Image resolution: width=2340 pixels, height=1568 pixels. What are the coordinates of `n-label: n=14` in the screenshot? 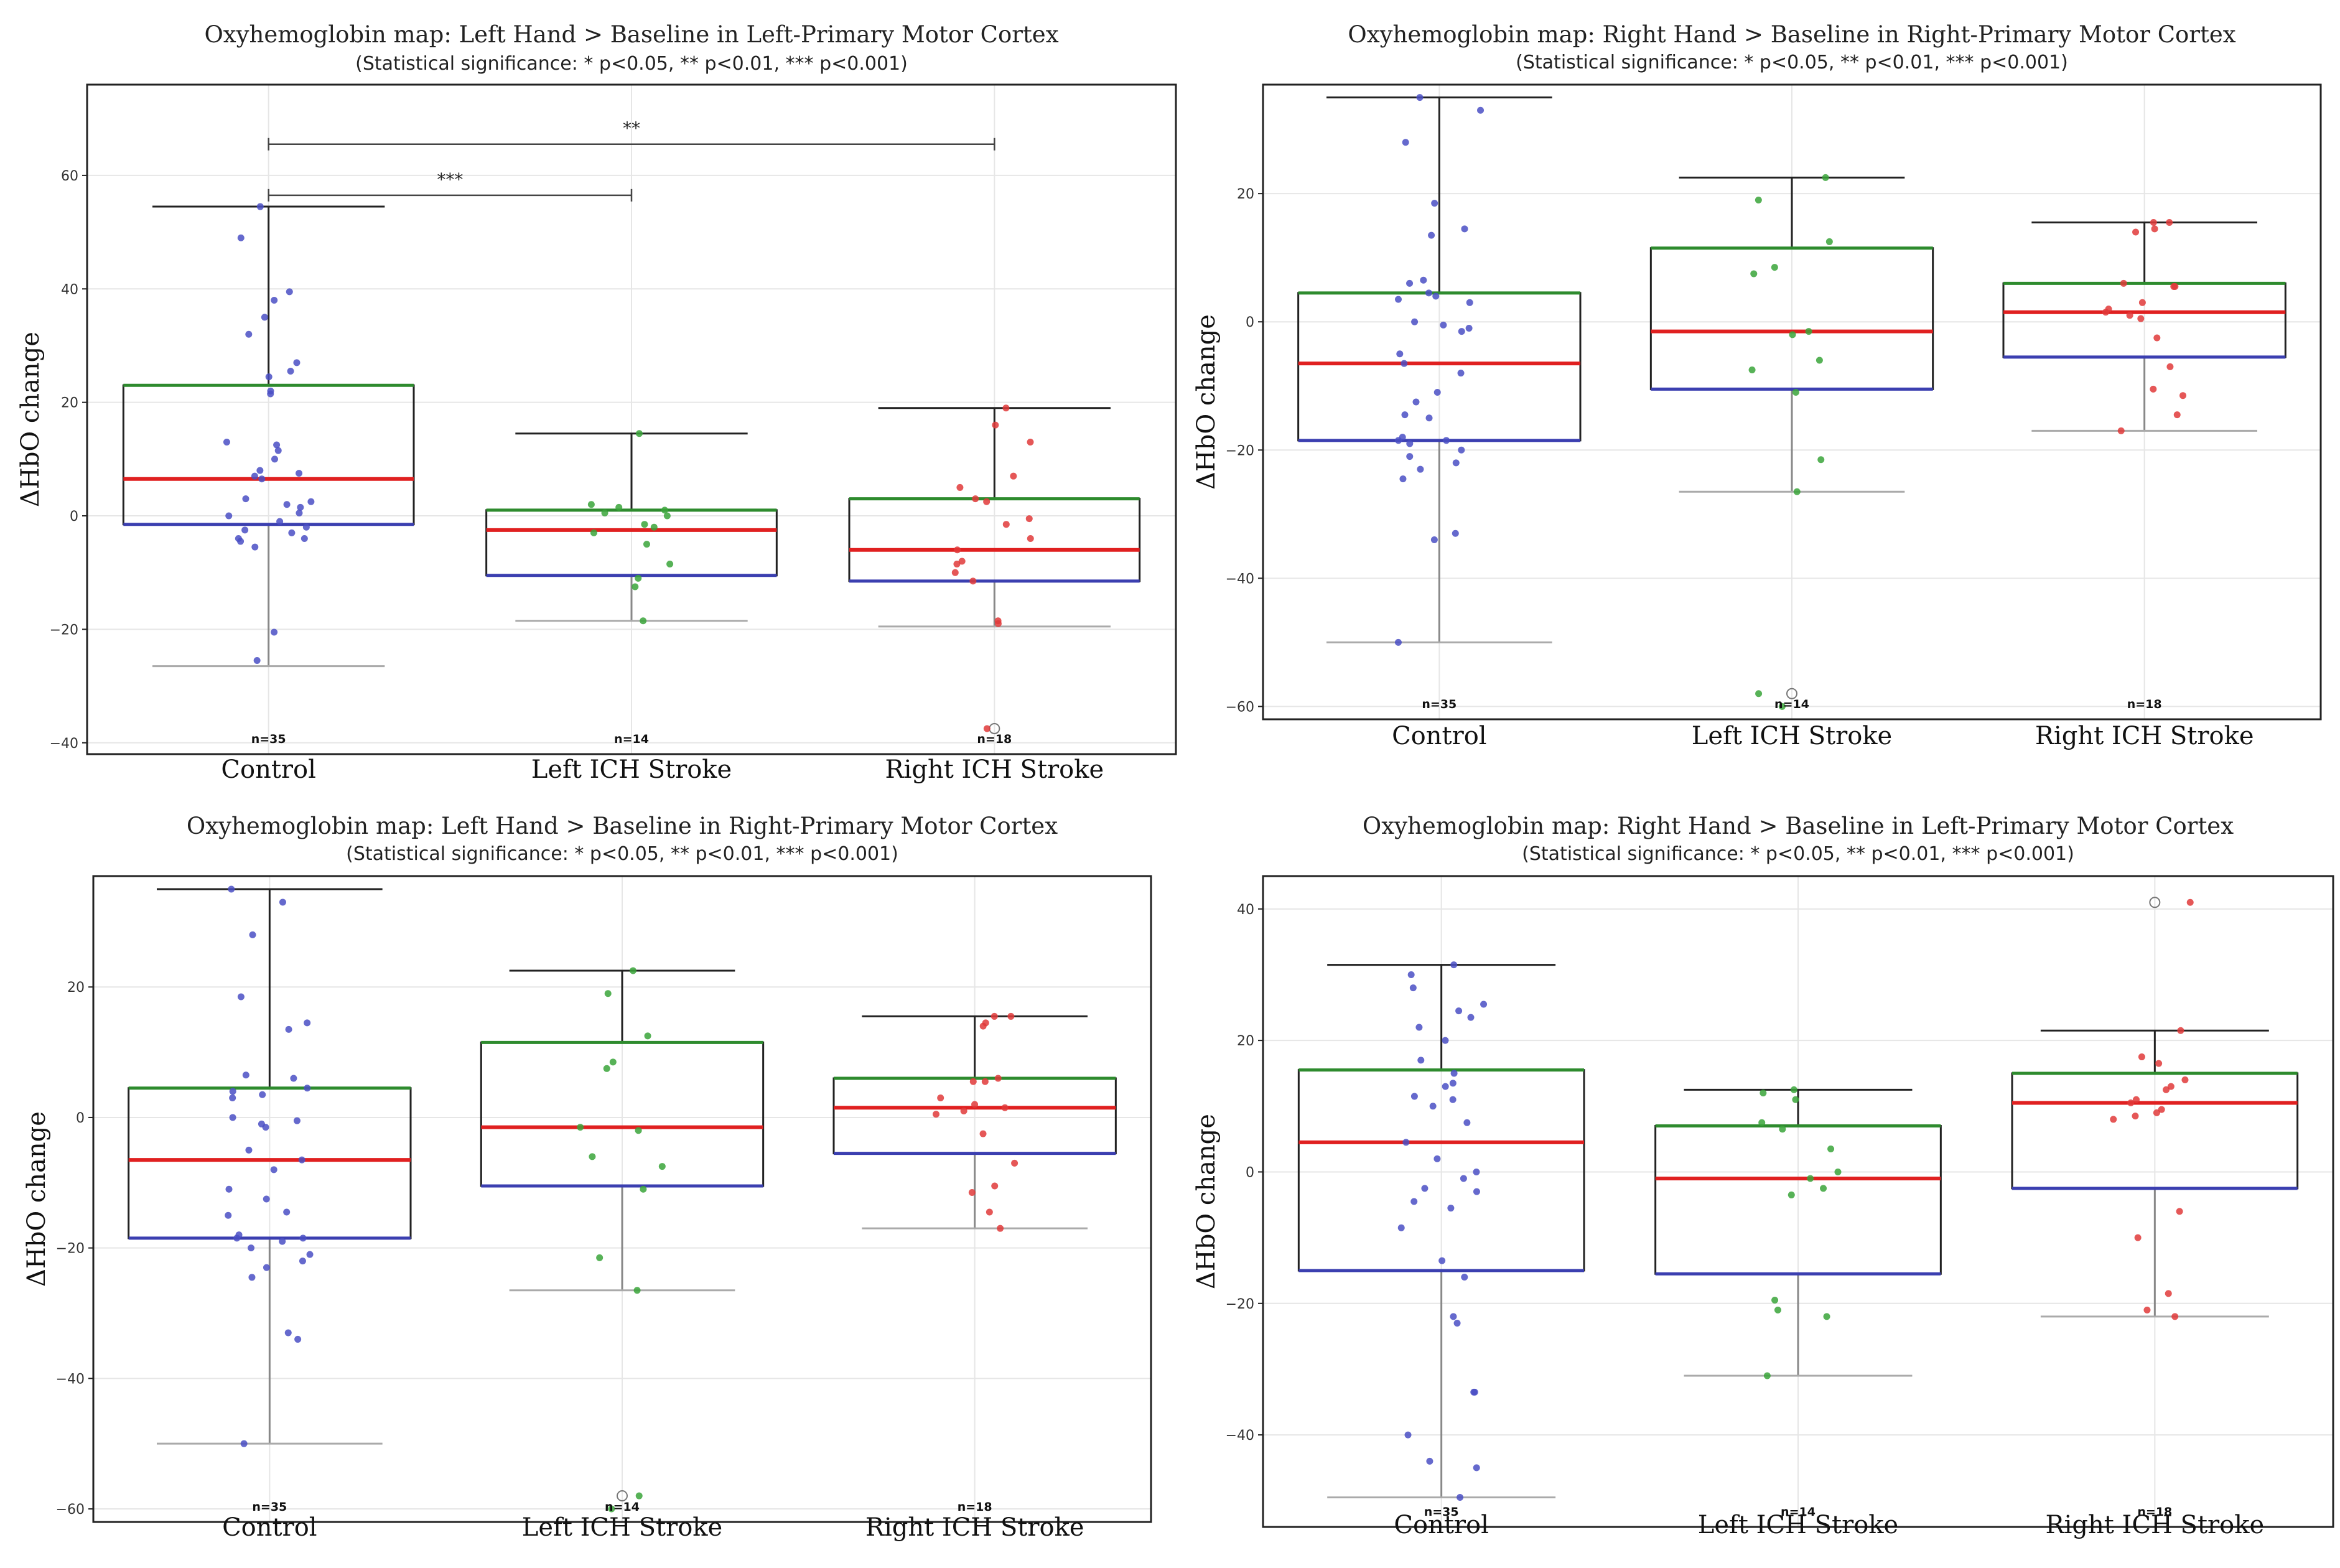 It's located at (632, 739).